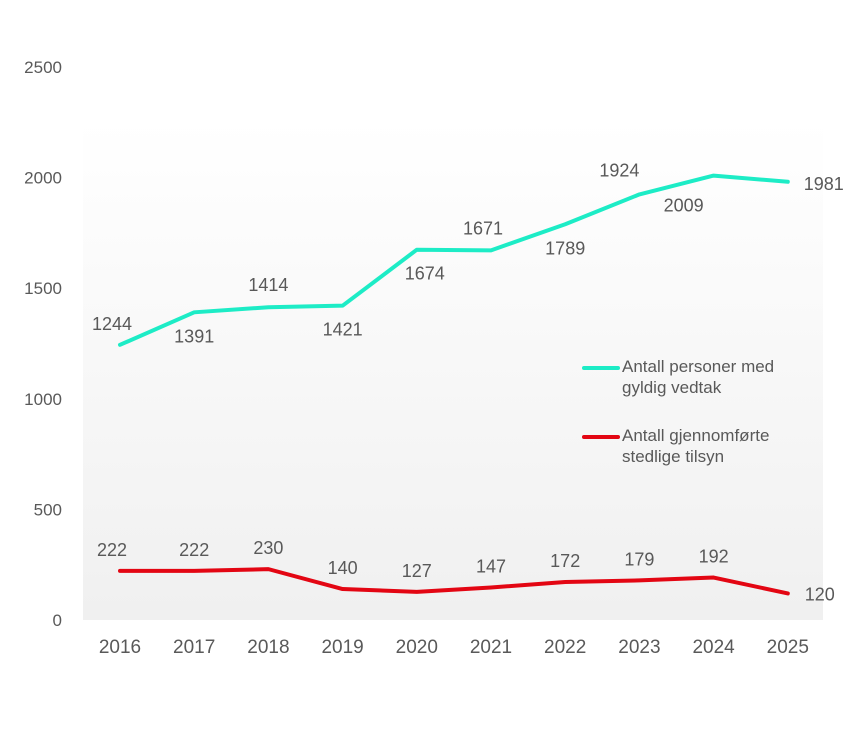  Describe the element at coordinates (619, 170) in the screenshot. I see `data-label: 1924` at that location.